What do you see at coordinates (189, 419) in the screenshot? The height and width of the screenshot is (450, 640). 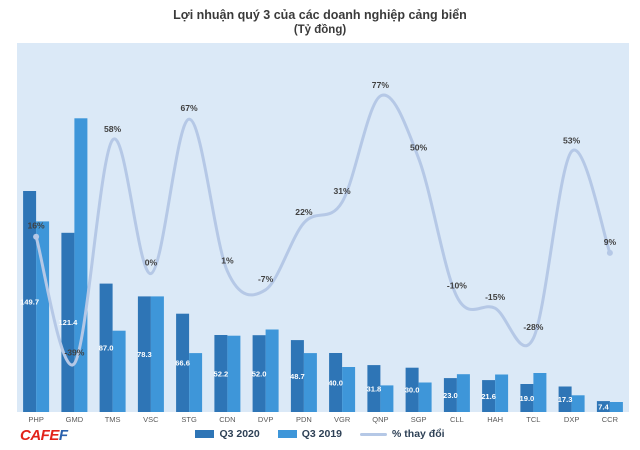 I see `x-axis-label-stg: STG` at bounding box center [189, 419].